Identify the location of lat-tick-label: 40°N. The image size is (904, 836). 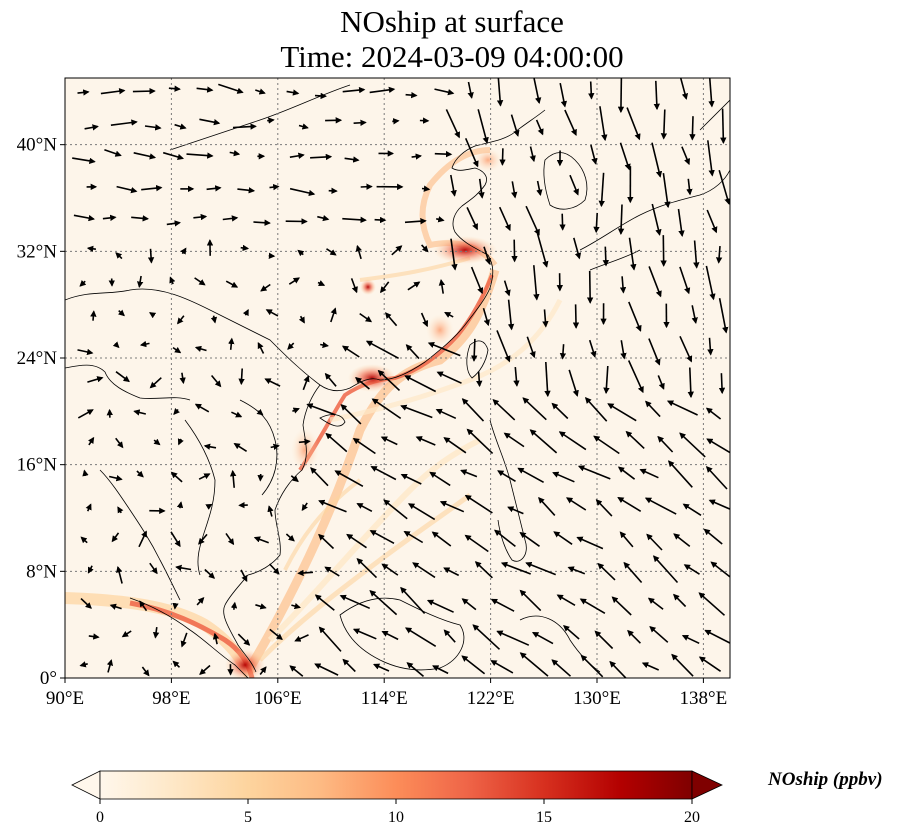
(37, 145).